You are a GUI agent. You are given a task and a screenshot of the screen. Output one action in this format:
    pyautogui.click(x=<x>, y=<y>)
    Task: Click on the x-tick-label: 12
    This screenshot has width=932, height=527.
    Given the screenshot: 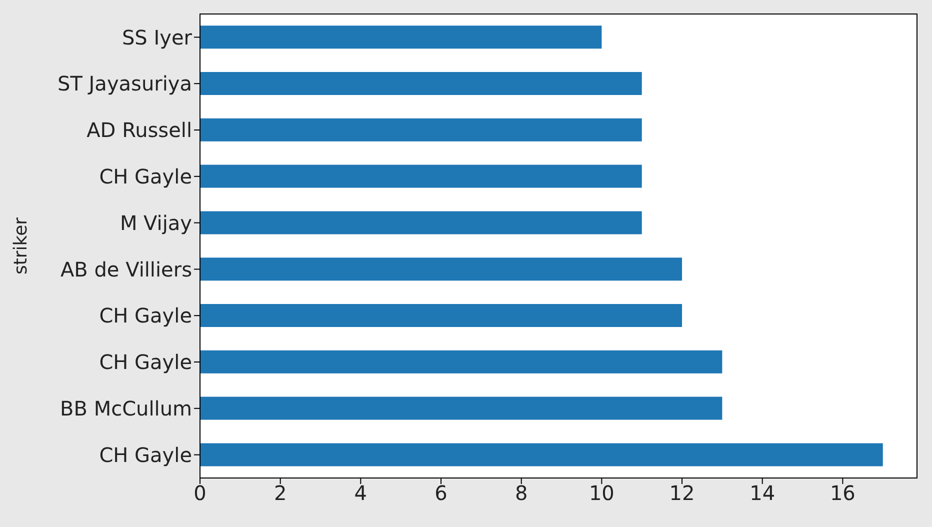 What is the action you would take?
    pyautogui.click(x=682, y=493)
    